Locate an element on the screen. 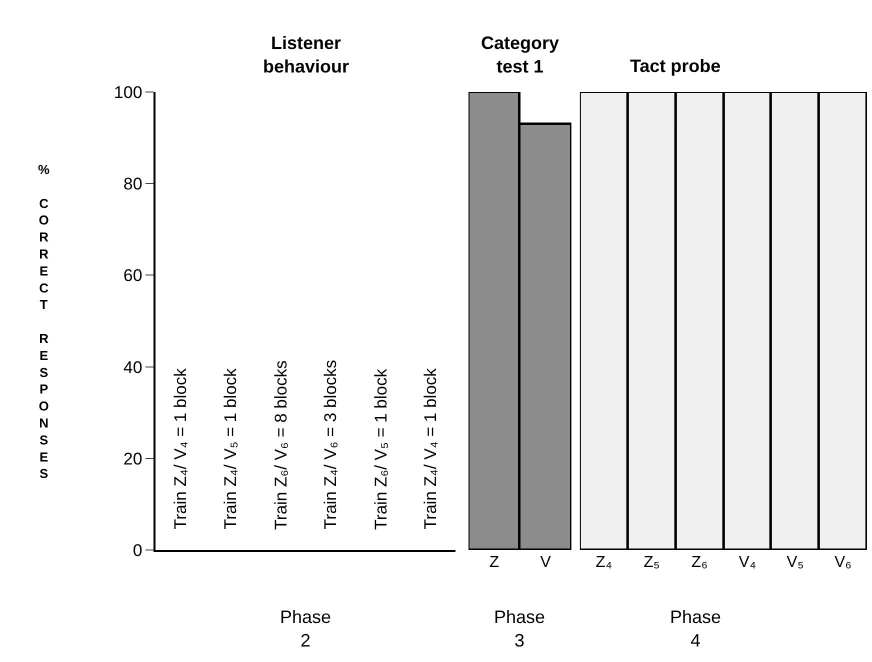  x-tick-label: Z is located at coordinates (494, 562).